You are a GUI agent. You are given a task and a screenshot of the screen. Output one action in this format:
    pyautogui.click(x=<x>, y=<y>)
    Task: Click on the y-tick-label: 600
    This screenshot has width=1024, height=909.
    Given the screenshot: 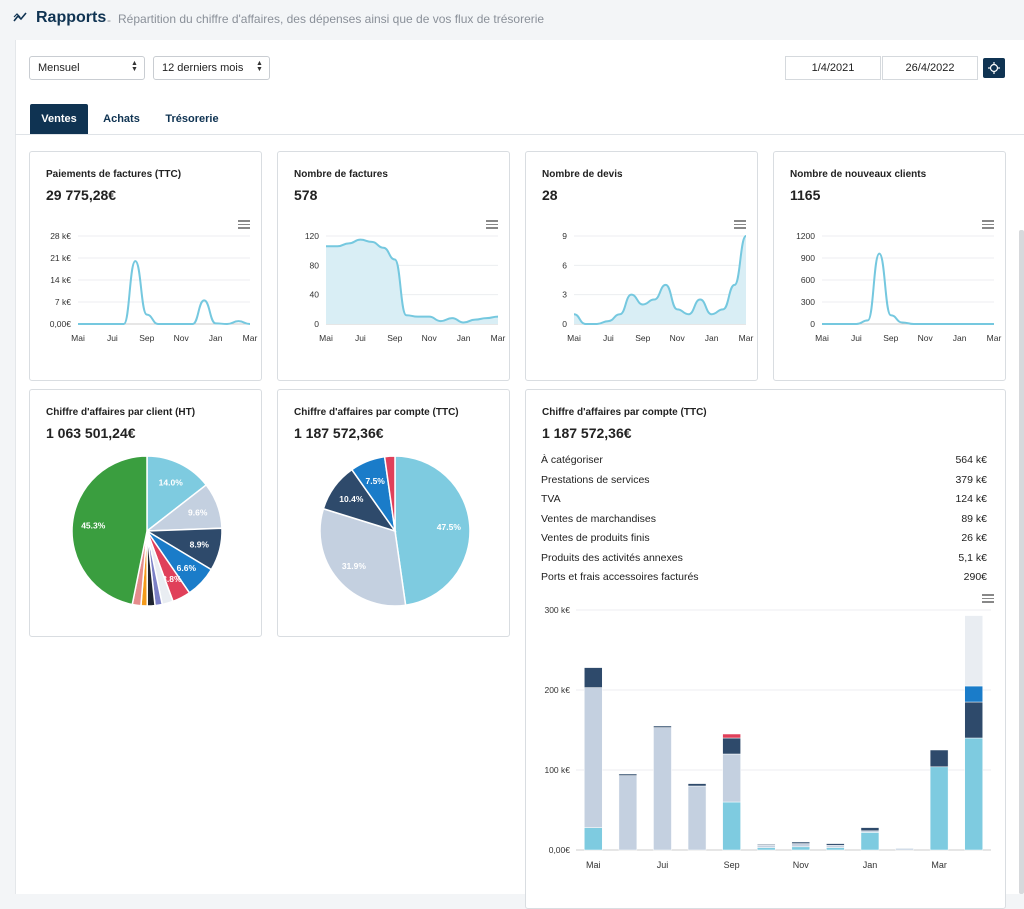 What is the action you would take?
    pyautogui.click(x=808, y=280)
    